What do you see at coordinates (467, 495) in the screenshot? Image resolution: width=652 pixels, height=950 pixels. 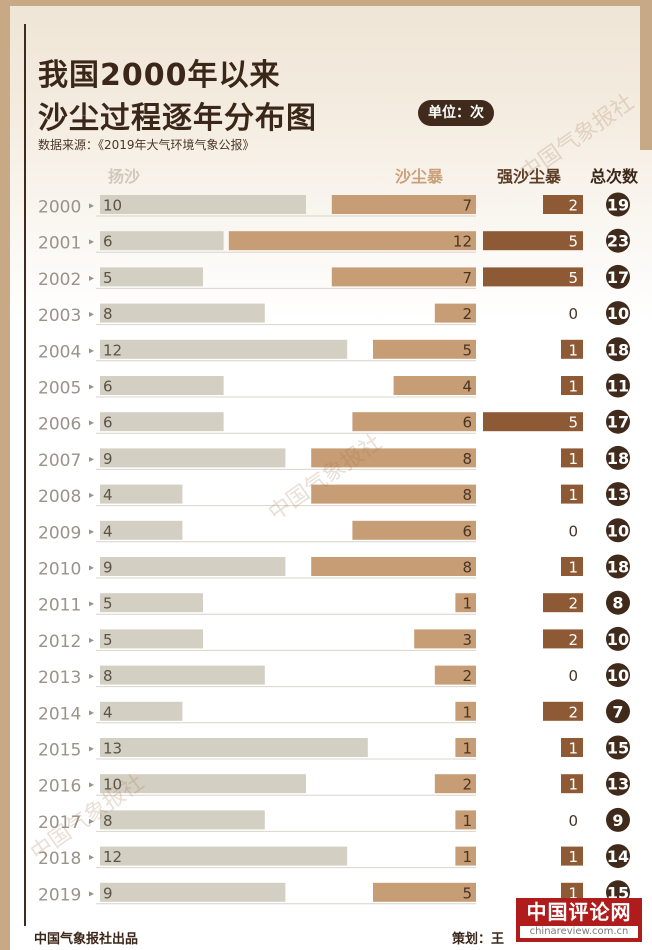 I see `shachenbao-value: 8` at bounding box center [467, 495].